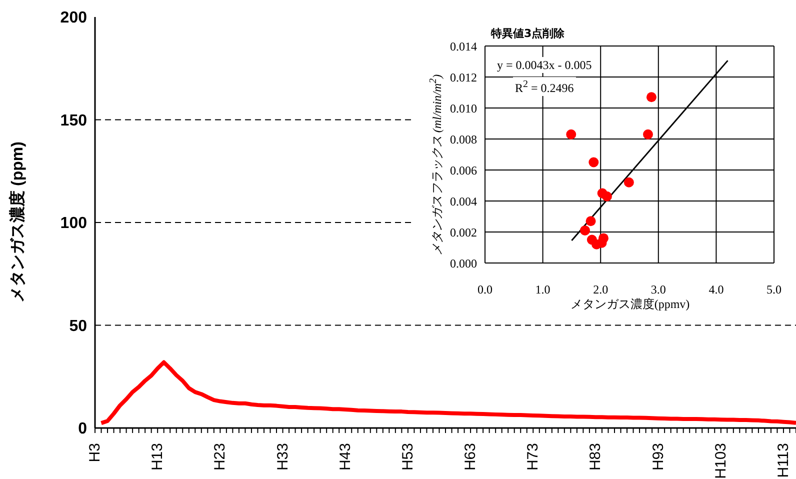  I want to click on chart-title: 特異値3点削除, so click(528, 33).